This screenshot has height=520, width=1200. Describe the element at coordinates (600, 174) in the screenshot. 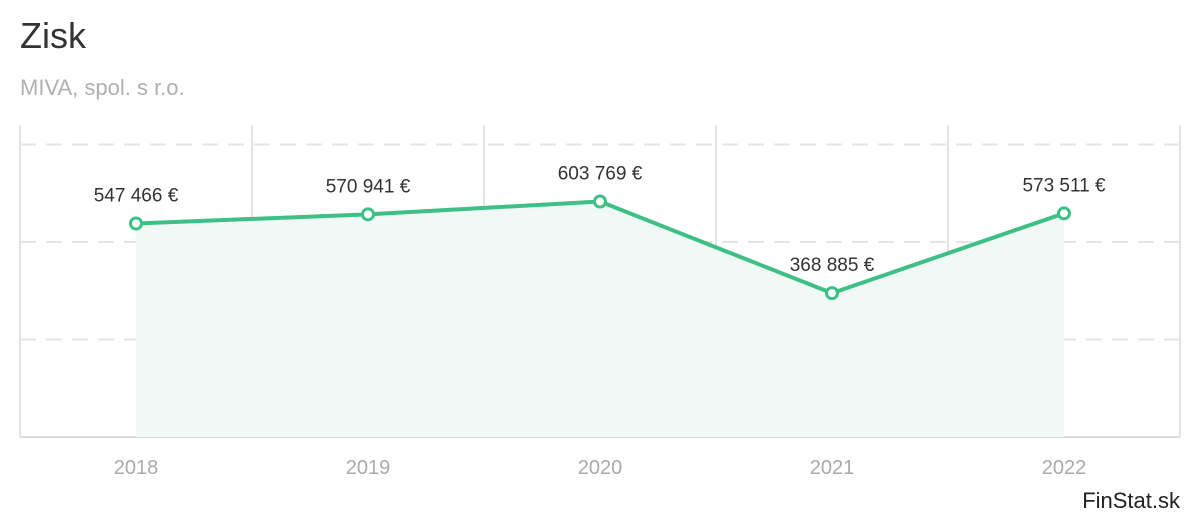

I see `data-label-2020: 603 769 €` at that location.